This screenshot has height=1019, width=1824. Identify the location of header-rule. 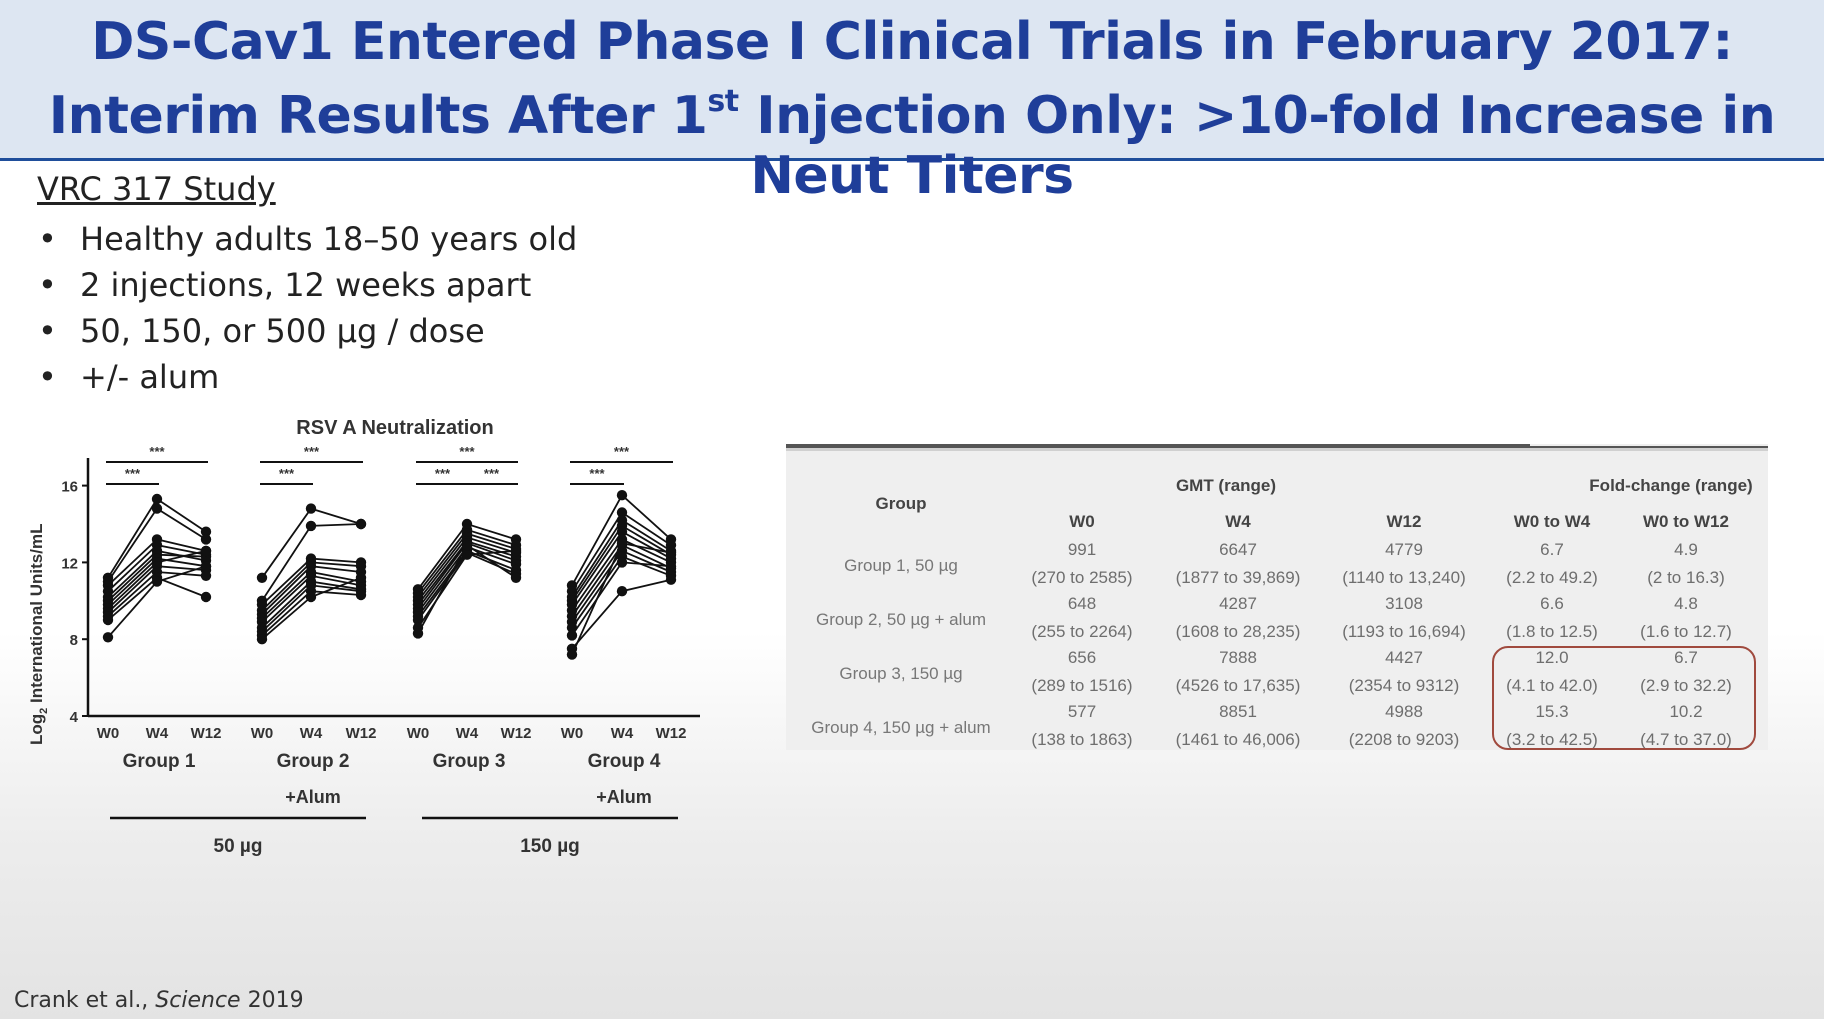
(1158, 445).